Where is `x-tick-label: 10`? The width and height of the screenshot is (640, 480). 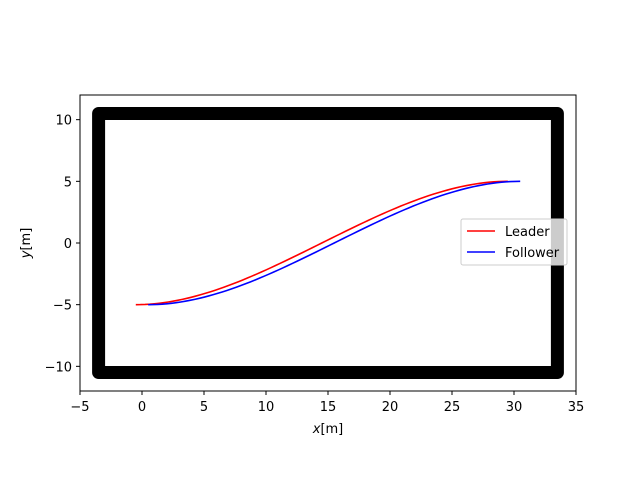 x-tick-label: 10 is located at coordinates (266, 407).